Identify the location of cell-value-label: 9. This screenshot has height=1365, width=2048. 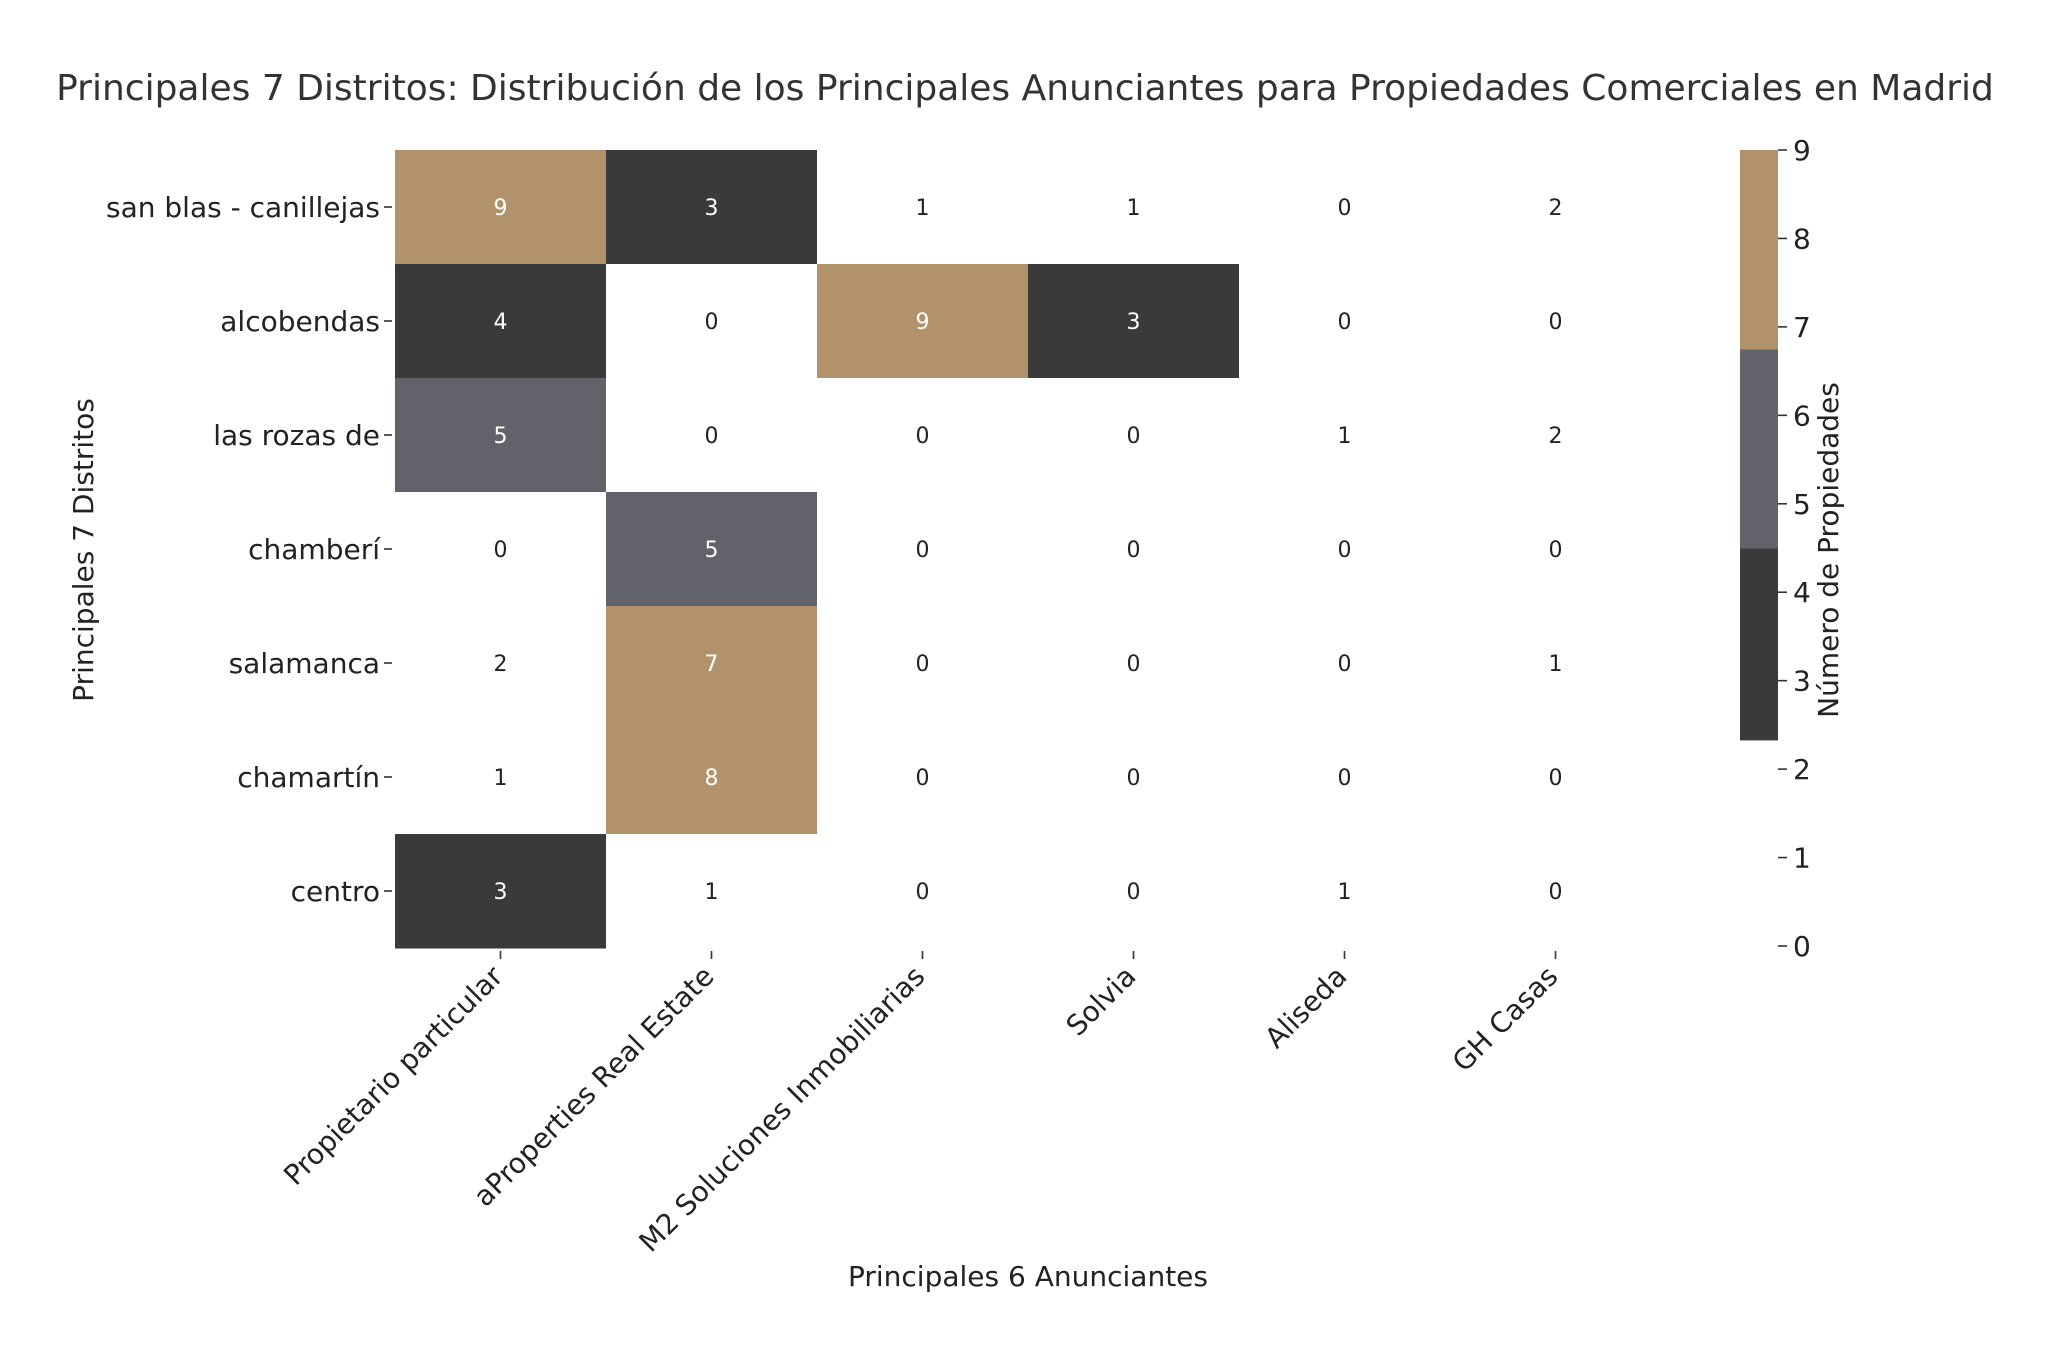
(923, 322).